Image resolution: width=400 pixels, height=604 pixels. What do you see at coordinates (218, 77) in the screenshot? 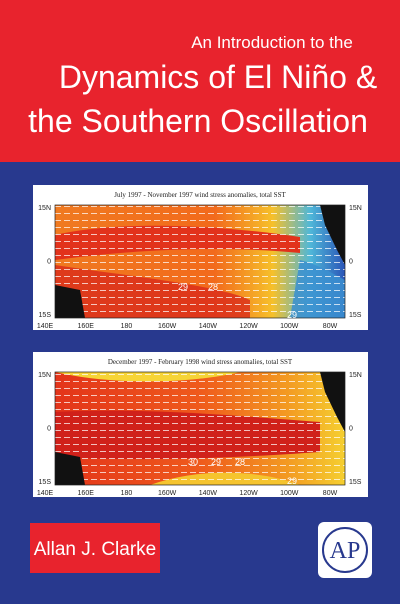
I see `title-line: Dynamics of El Niño &` at bounding box center [218, 77].